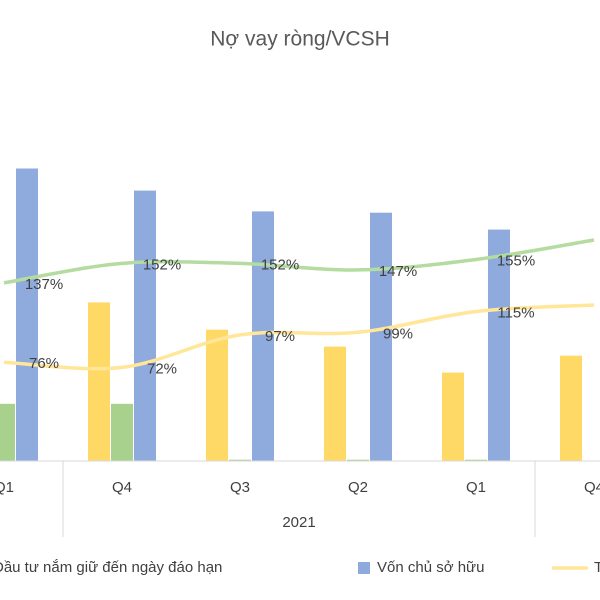 Image resolution: width=600 pixels, height=600 pixels. Describe the element at coordinates (398, 271) in the screenshot. I see `data-label: 147%` at that location.